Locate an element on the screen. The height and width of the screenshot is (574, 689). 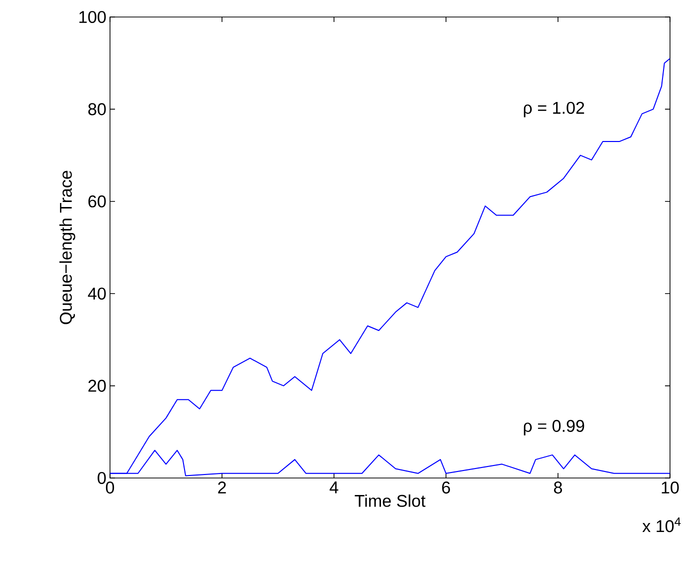
y-tick-label: 60 is located at coordinates (97, 201).